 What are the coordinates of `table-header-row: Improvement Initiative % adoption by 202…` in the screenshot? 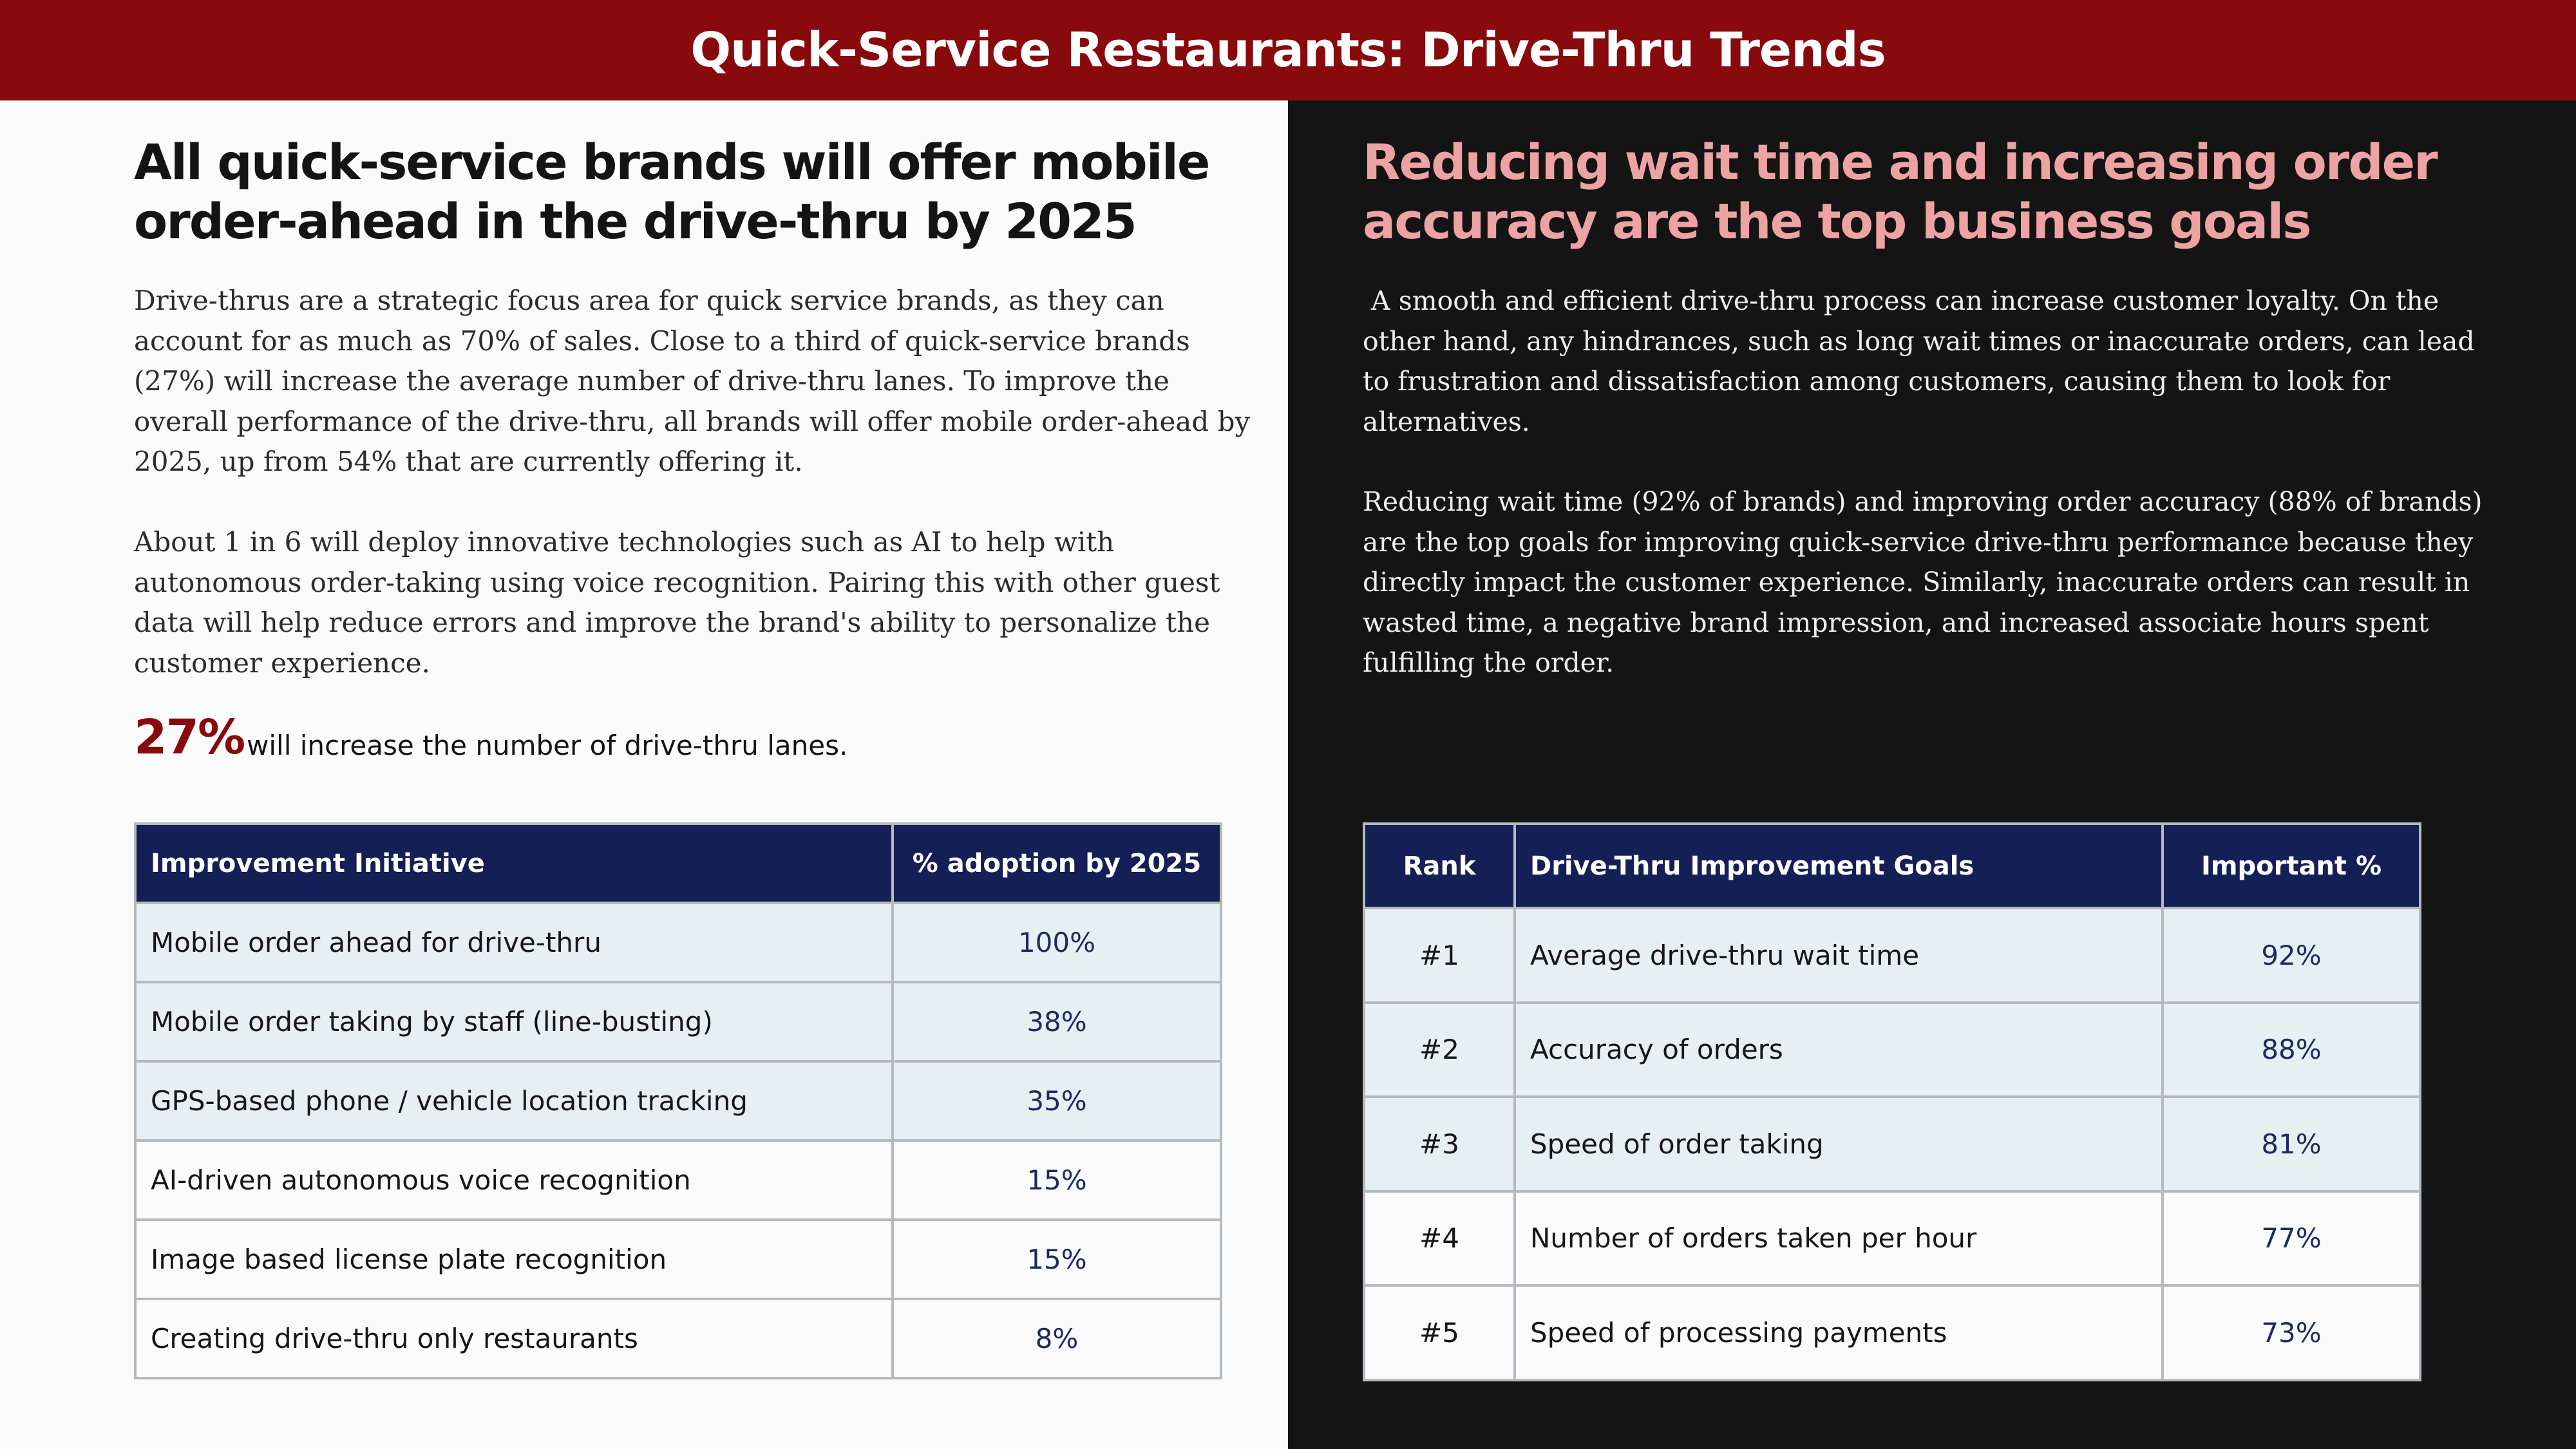 It's located at (678, 863).